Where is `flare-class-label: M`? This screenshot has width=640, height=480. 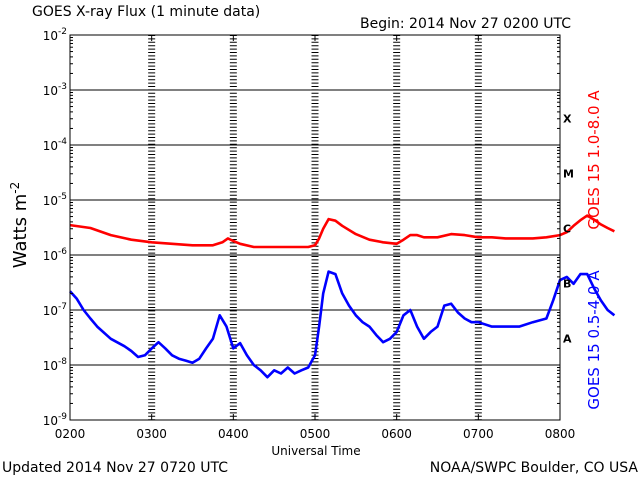 flare-class-label: M is located at coordinates (568, 174).